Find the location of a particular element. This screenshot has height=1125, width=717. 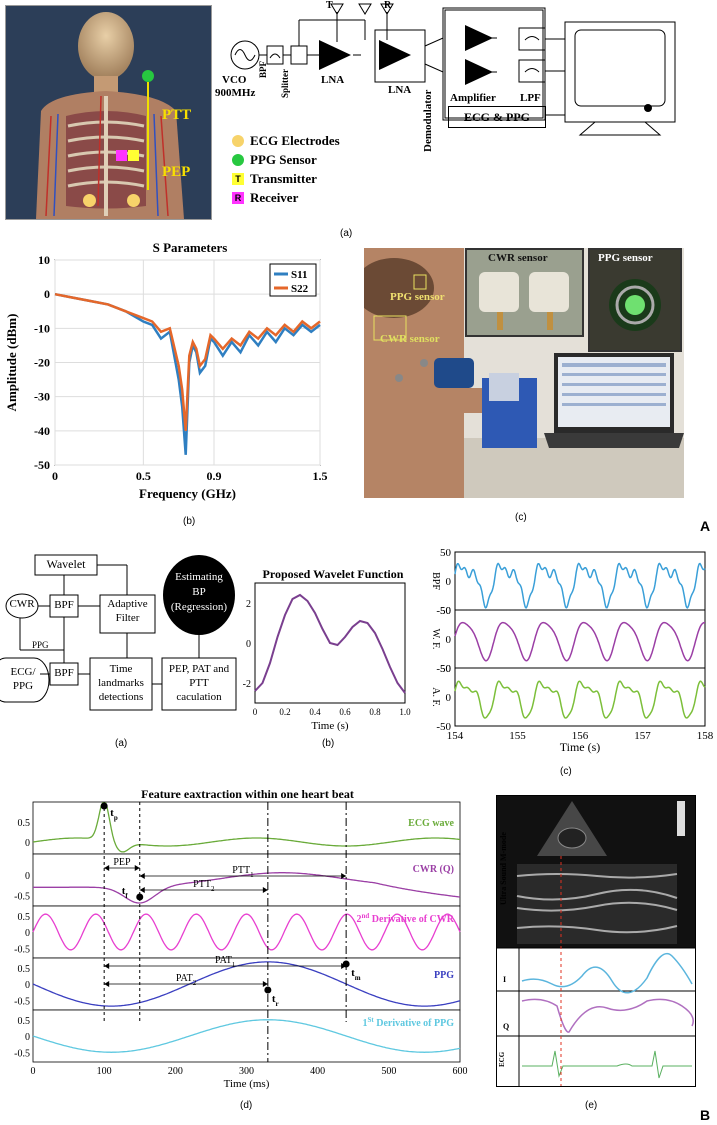

bpf-block-2: BPF is located at coordinates (64, 673).